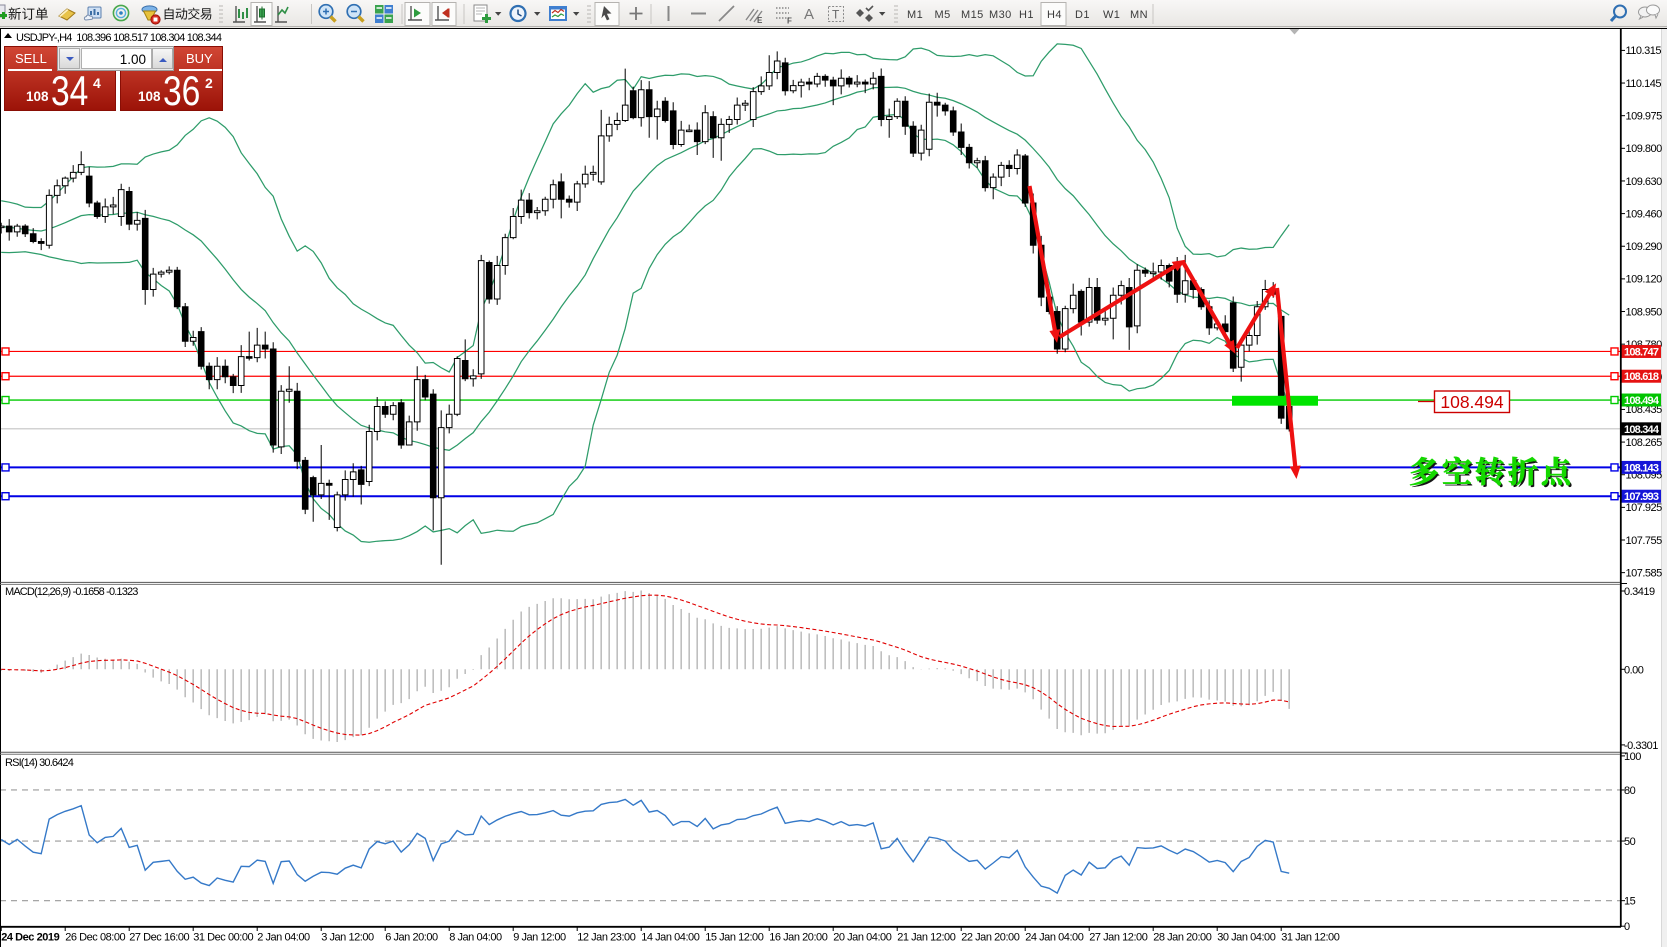 The image size is (1667, 947). I want to click on svg-text: A, so click(809, 14).